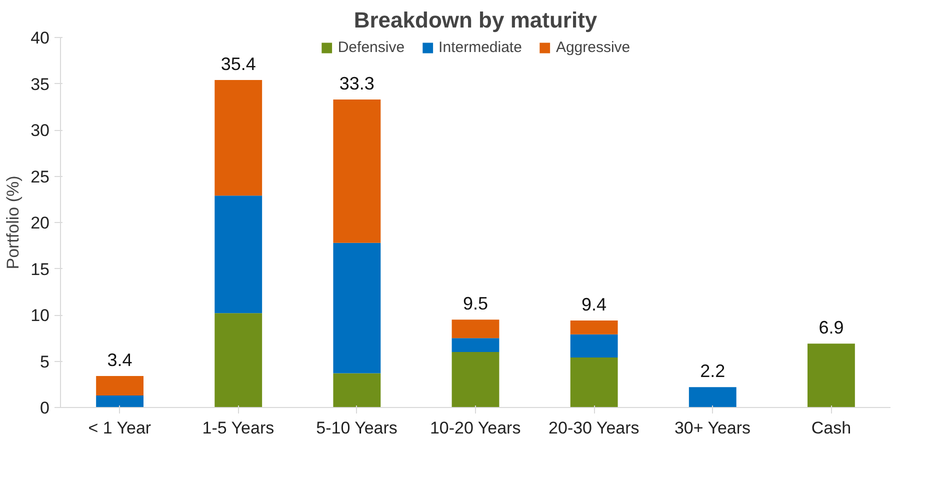  I want to click on y-tick-label: 20, so click(40, 223).